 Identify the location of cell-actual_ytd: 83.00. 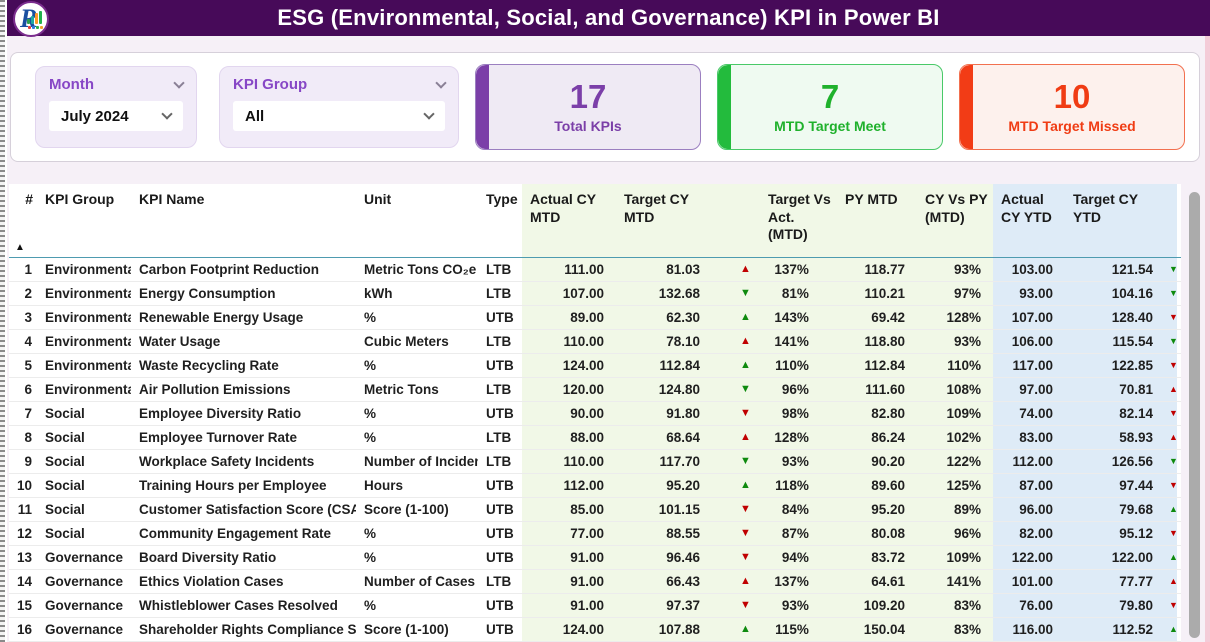
(1029, 437).